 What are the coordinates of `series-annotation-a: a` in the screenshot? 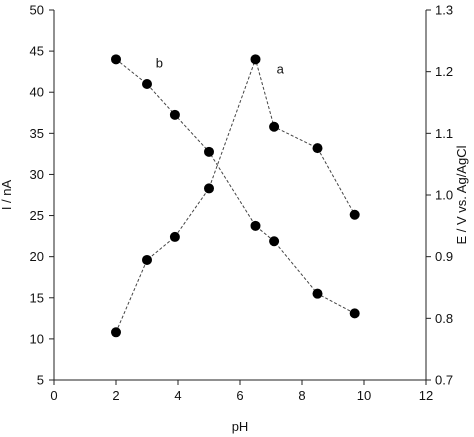 It's located at (281, 68).